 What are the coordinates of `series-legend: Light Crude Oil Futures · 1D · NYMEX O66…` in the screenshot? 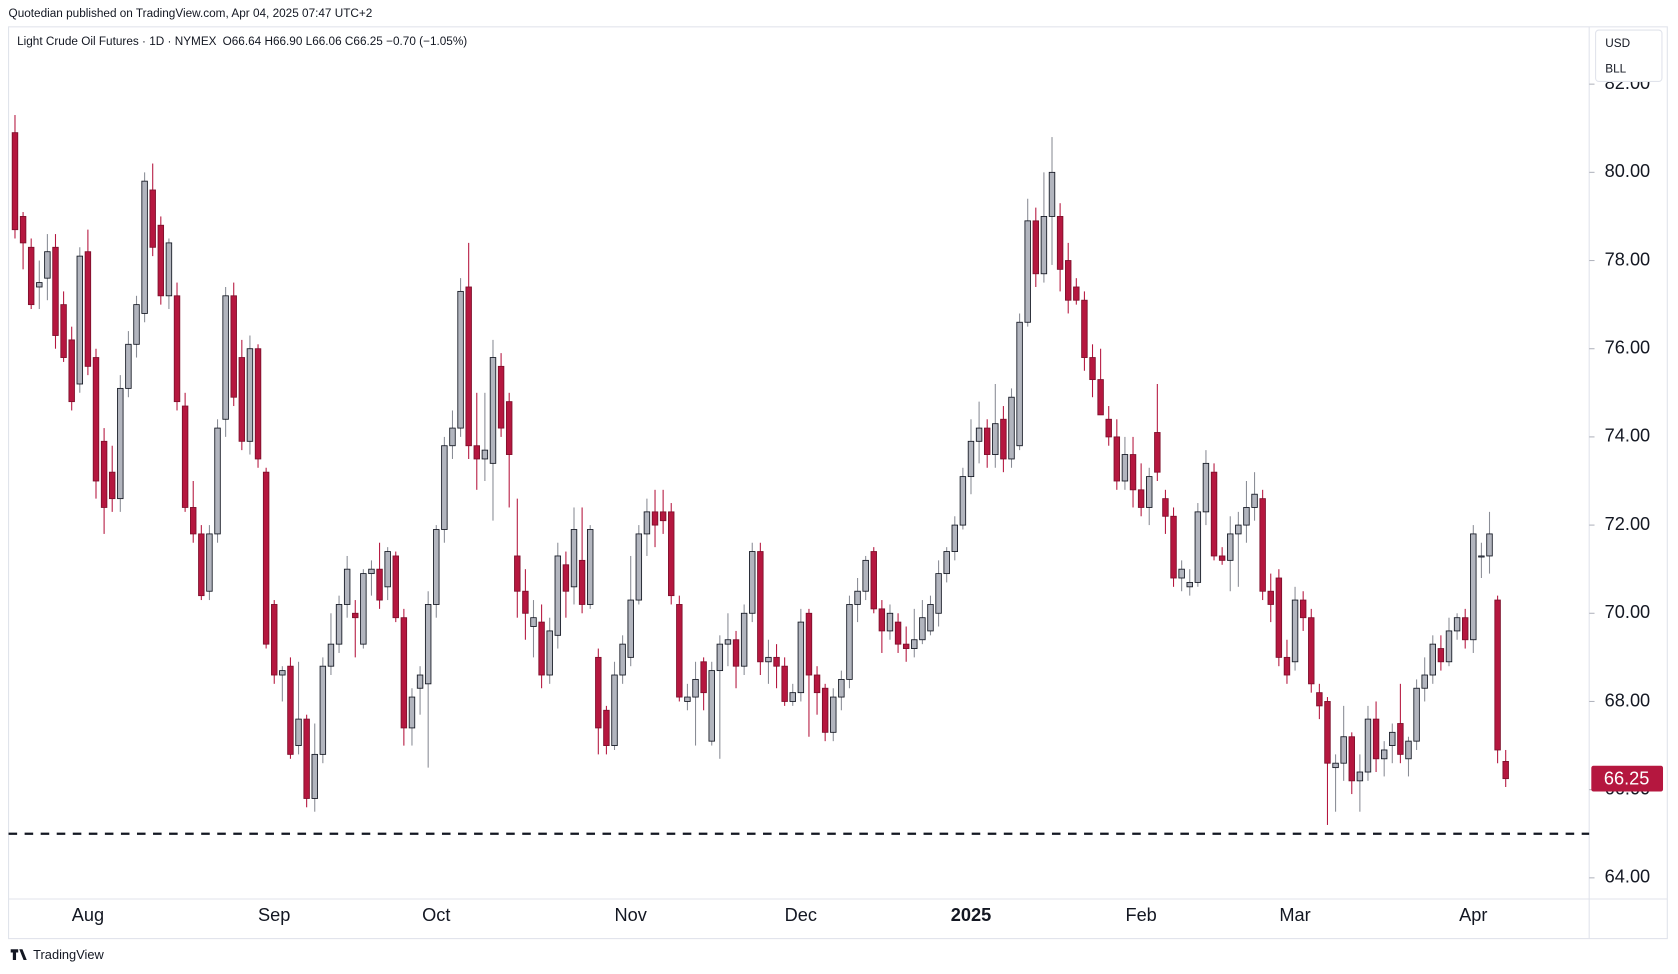 It's located at (242, 41).